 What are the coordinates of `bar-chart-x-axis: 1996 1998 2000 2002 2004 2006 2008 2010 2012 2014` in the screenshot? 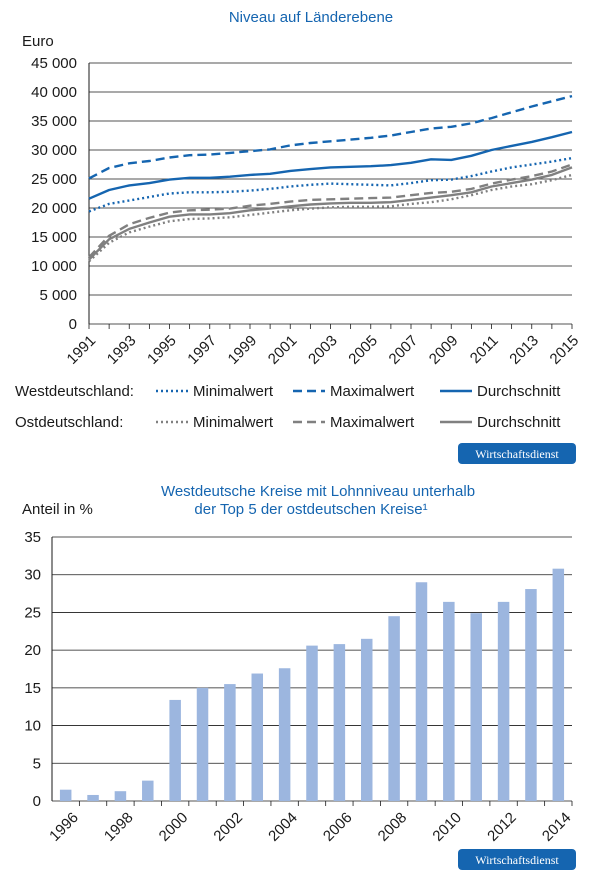 It's located at (310, 823).